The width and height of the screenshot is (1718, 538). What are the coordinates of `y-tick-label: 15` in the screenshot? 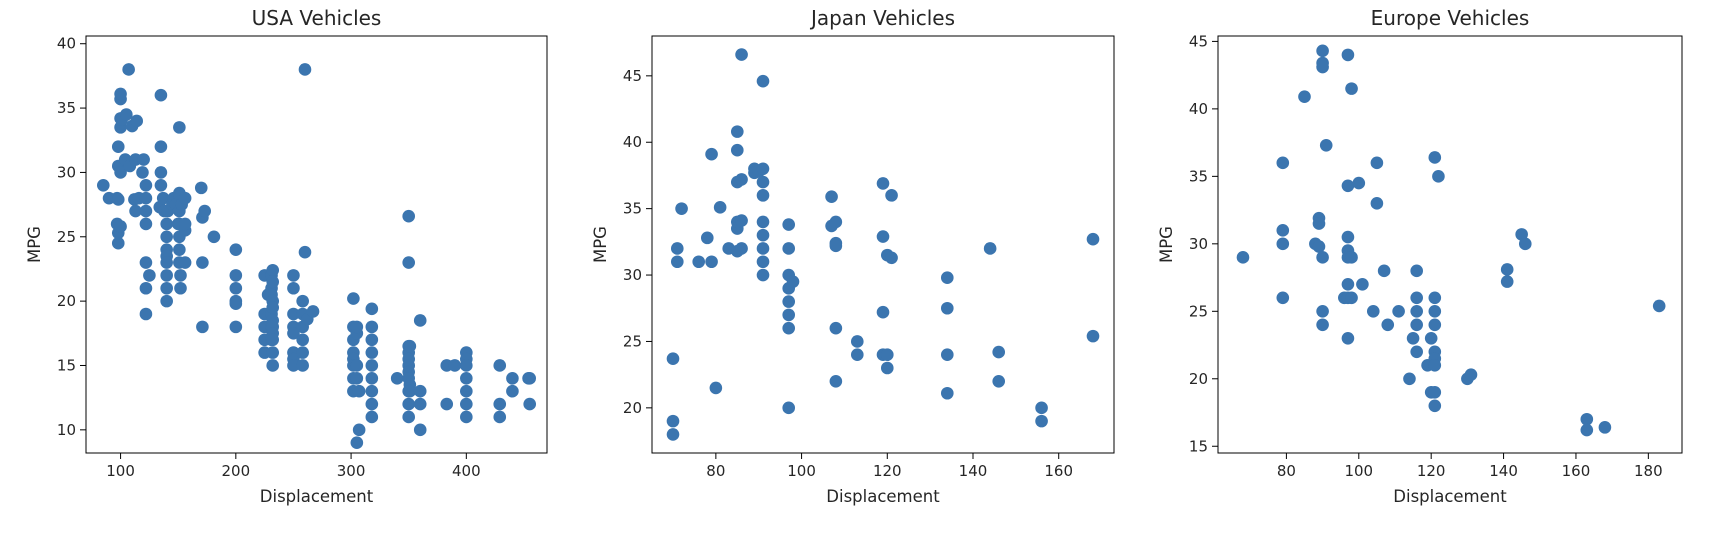 It's located at (1198, 446).